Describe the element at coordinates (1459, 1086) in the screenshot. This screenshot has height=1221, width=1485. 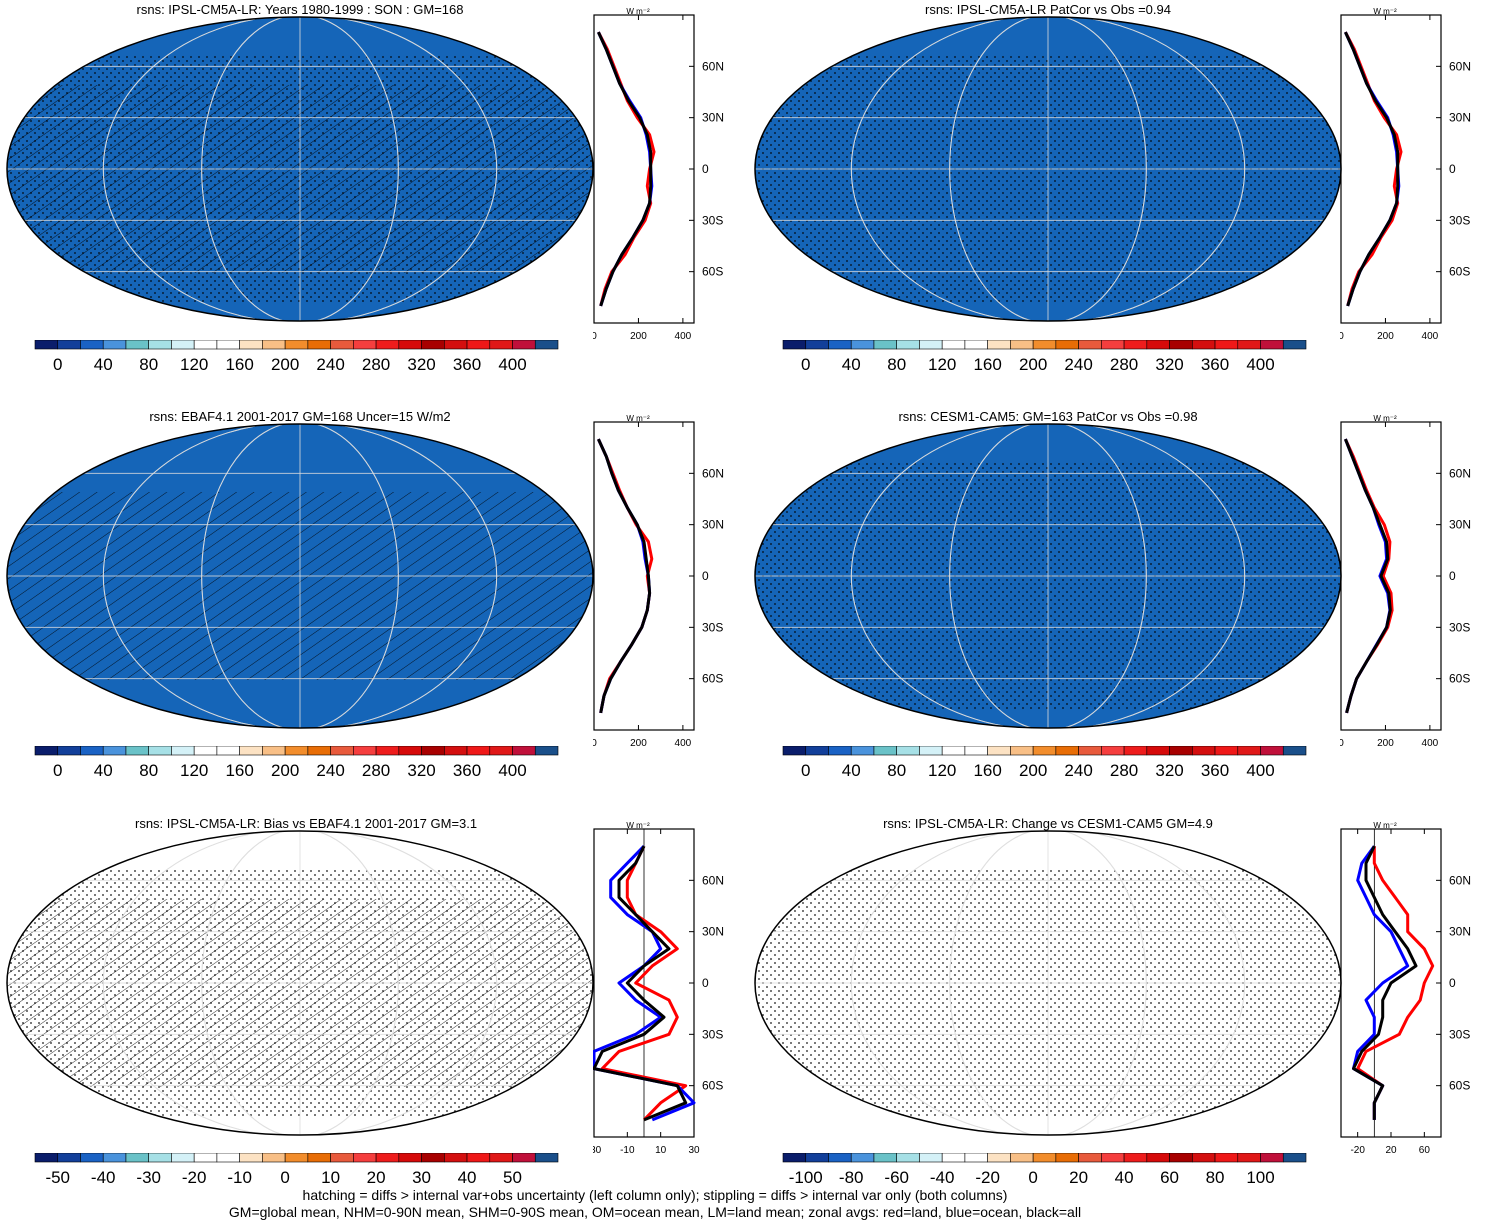
I see `lat-tick-label: 60S` at that location.